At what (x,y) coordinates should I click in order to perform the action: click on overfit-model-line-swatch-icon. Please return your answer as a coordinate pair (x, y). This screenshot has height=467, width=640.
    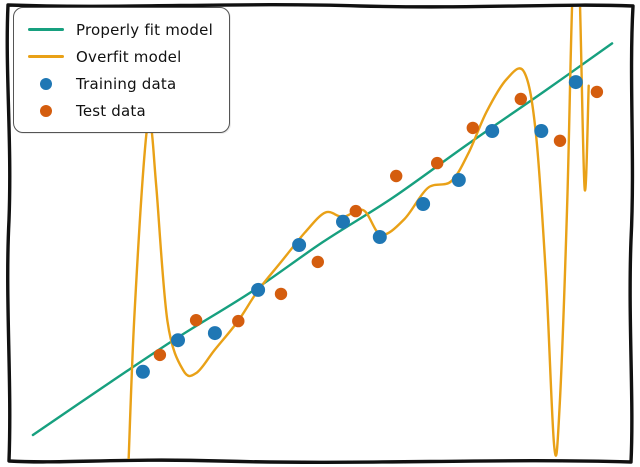
    Looking at the image, I should click on (46, 56).